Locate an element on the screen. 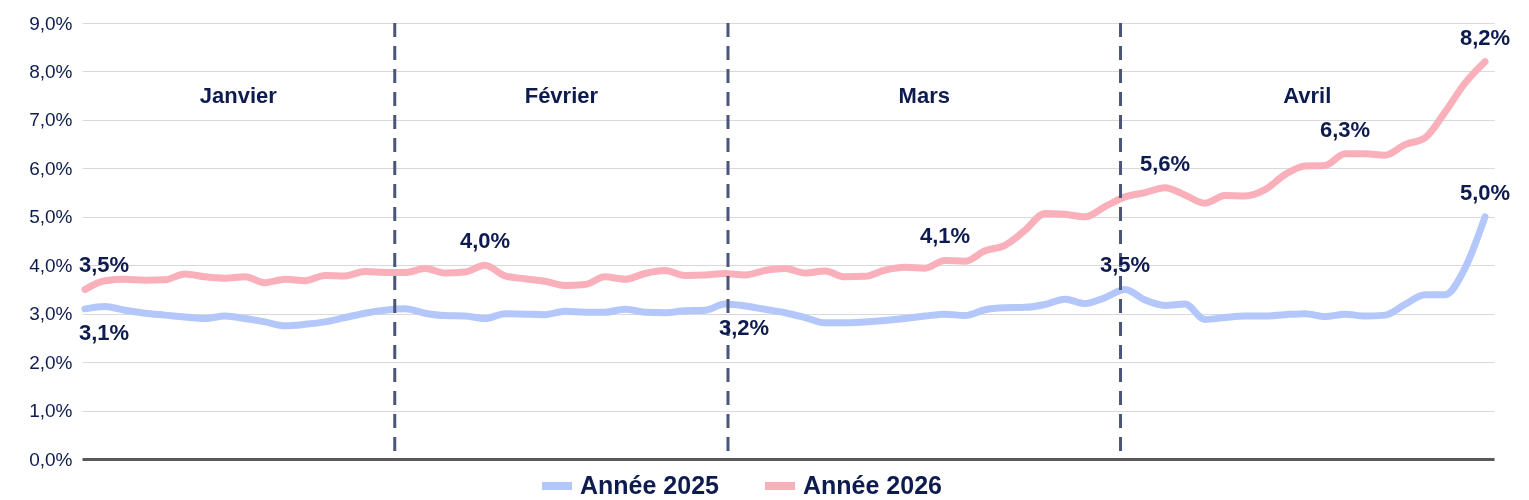 The width and height of the screenshot is (1529, 500). data-label: 6,3% is located at coordinates (1345, 129).